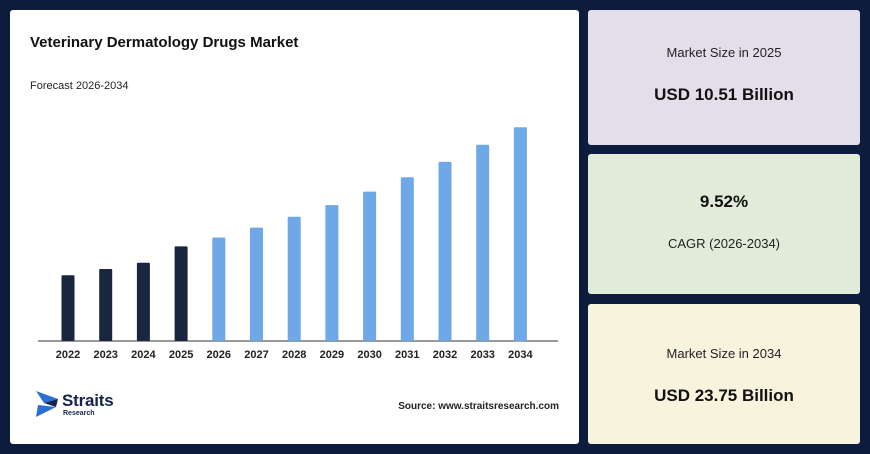 The image size is (870, 454). What do you see at coordinates (407, 355) in the screenshot?
I see `x-tick-label: 2031` at bounding box center [407, 355].